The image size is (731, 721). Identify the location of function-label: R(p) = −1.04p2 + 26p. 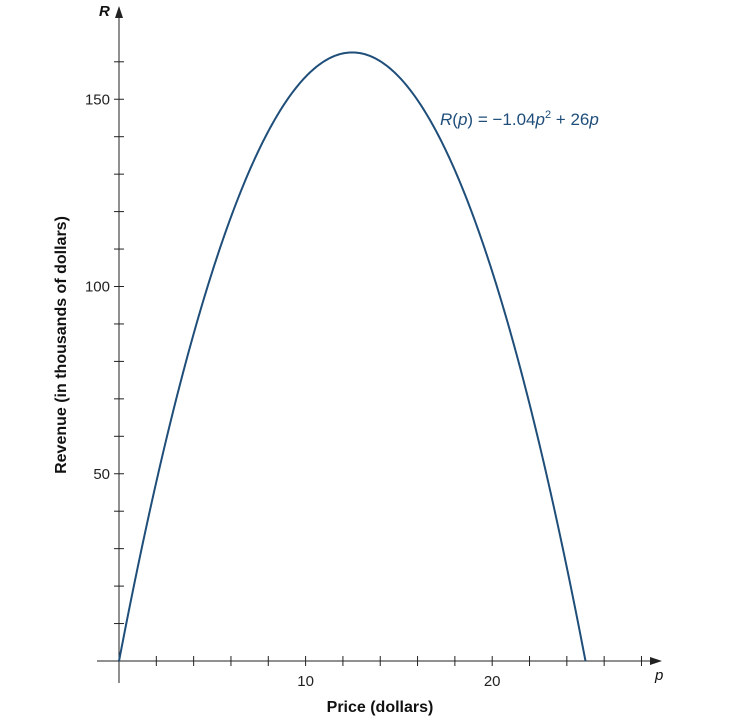
(519, 119).